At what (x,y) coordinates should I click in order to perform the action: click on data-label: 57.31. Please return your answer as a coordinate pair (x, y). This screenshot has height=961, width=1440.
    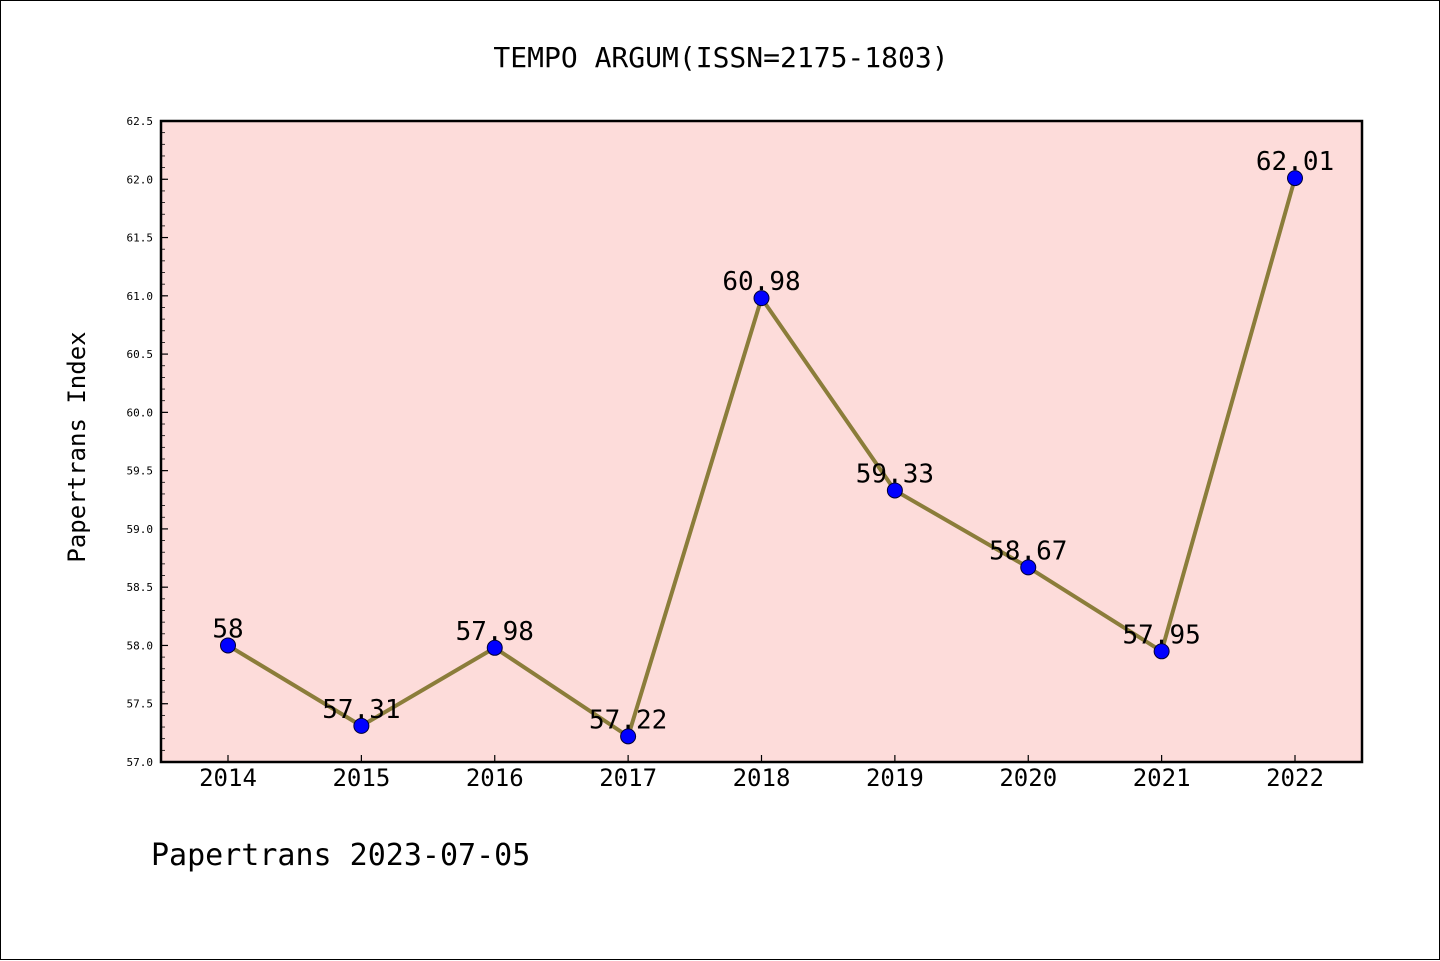
    Looking at the image, I should click on (361, 710).